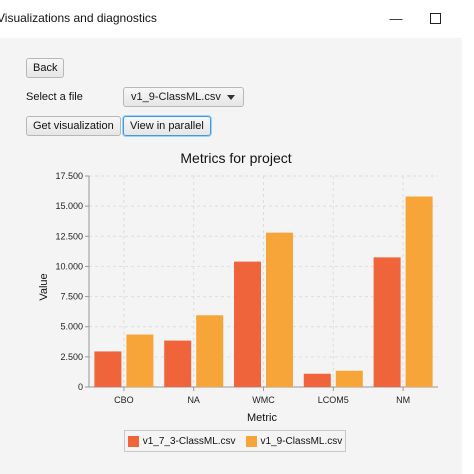 This screenshot has height=474, width=474. Describe the element at coordinates (262, 418) in the screenshot. I see `x-axis-label: Metric` at that location.